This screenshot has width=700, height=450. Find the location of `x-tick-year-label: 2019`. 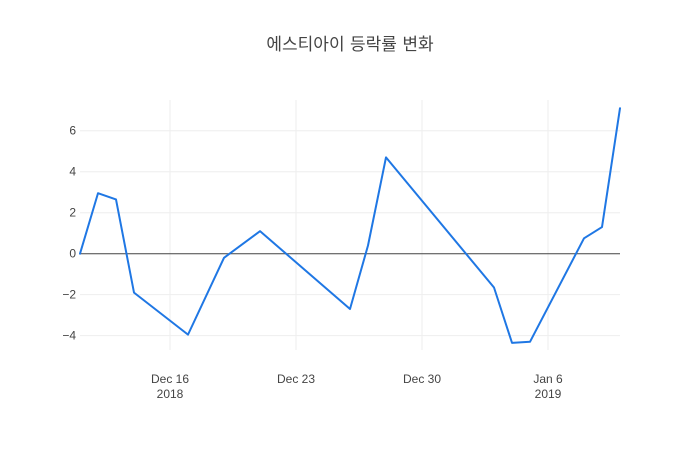

x-tick-year-label: 2019 is located at coordinates (548, 394).